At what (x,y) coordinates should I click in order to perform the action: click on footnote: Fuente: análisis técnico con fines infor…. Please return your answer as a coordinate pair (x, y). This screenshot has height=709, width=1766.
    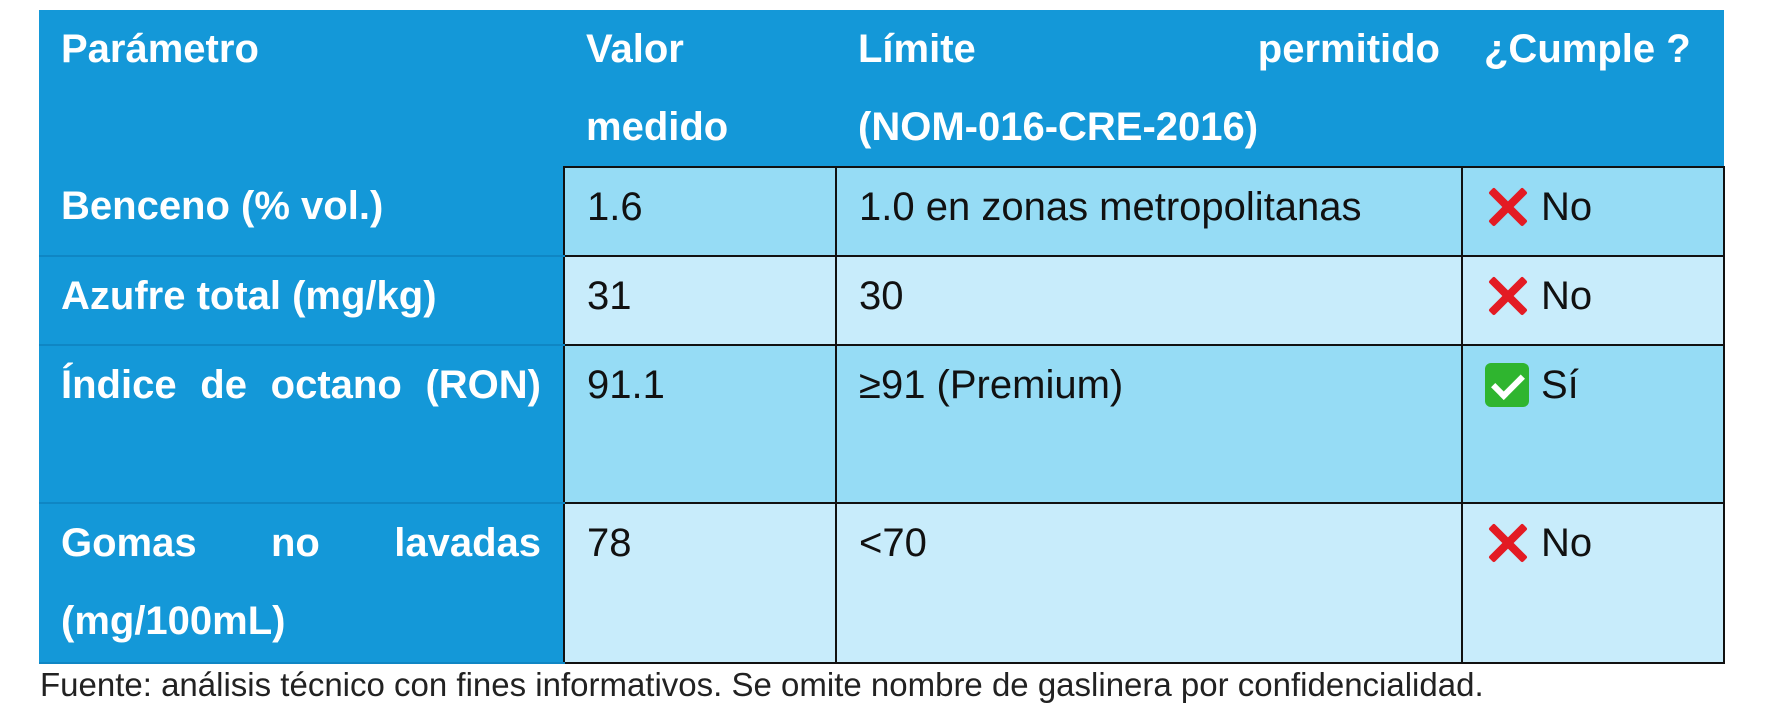
    Looking at the image, I should click on (762, 684).